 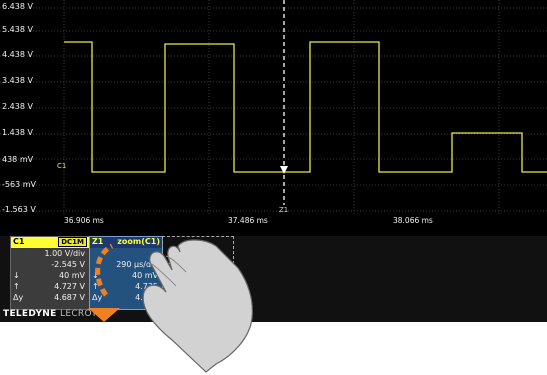 I want to click on y-axis-label: 438 mV, so click(x=18, y=159).